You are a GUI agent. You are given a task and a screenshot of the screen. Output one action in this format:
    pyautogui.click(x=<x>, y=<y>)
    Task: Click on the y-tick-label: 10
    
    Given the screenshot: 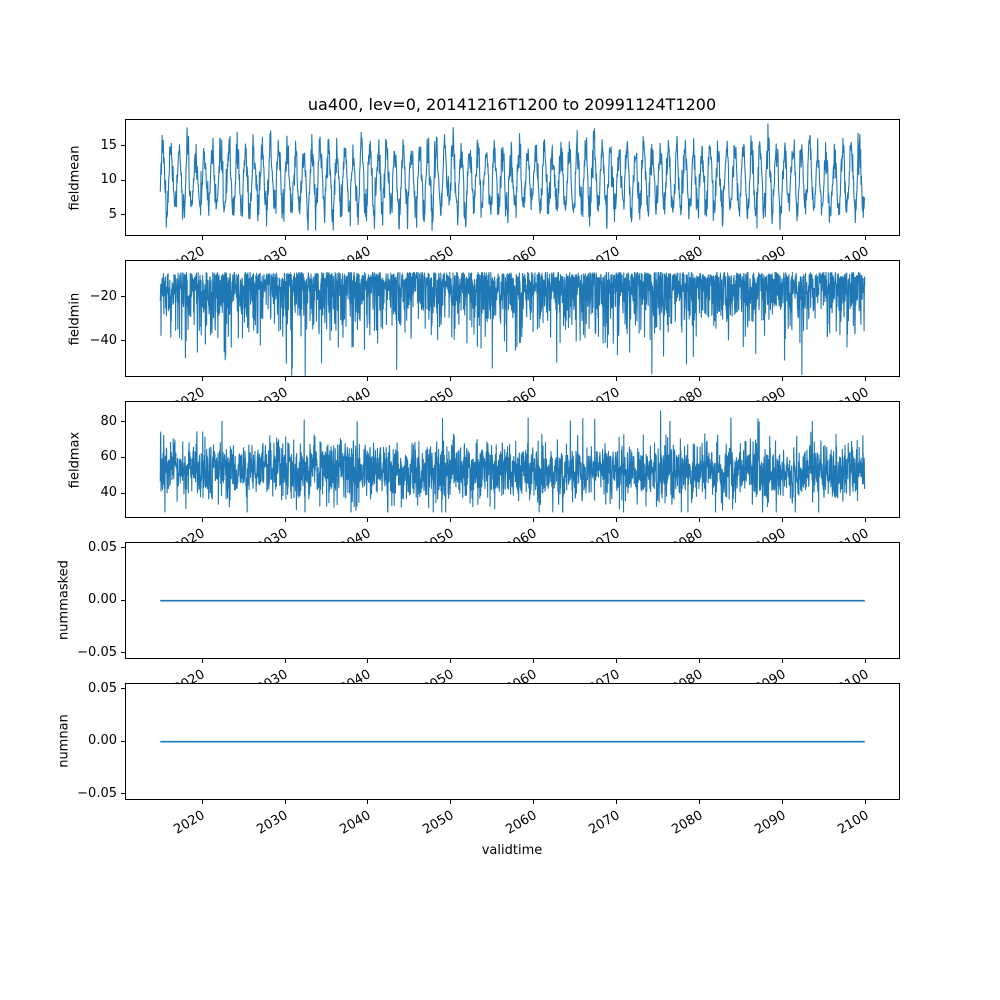 What is the action you would take?
    pyautogui.click(x=108, y=180)
    